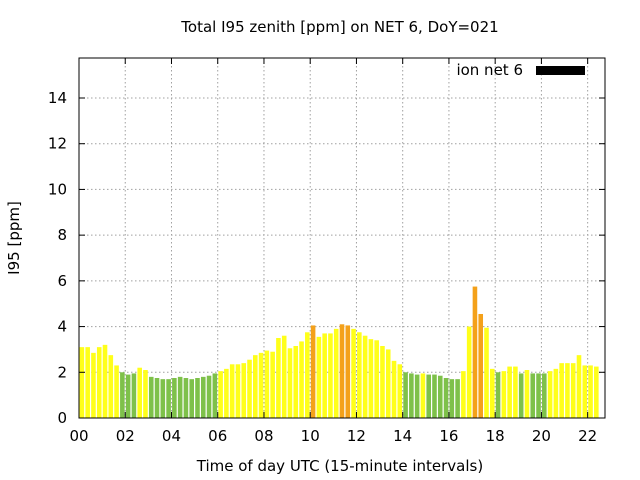 The height and width of the screenshot is (480, 640). Describe the element at coordinates (57, 258) in the screenshot. I see `y-tick-labels: 0 2 4 6 8 10 12 14` at that location.